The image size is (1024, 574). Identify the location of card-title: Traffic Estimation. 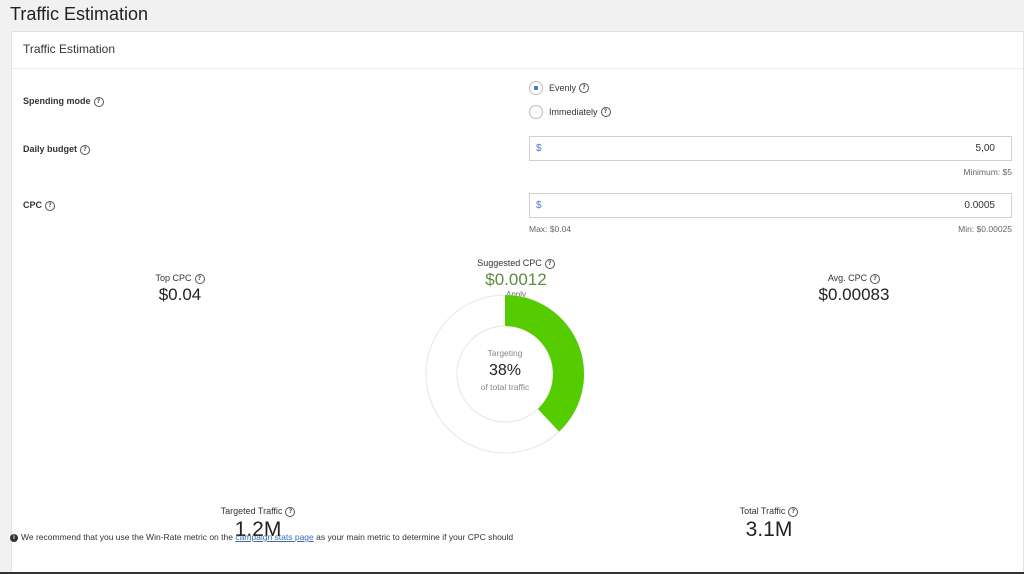
(69, 49).